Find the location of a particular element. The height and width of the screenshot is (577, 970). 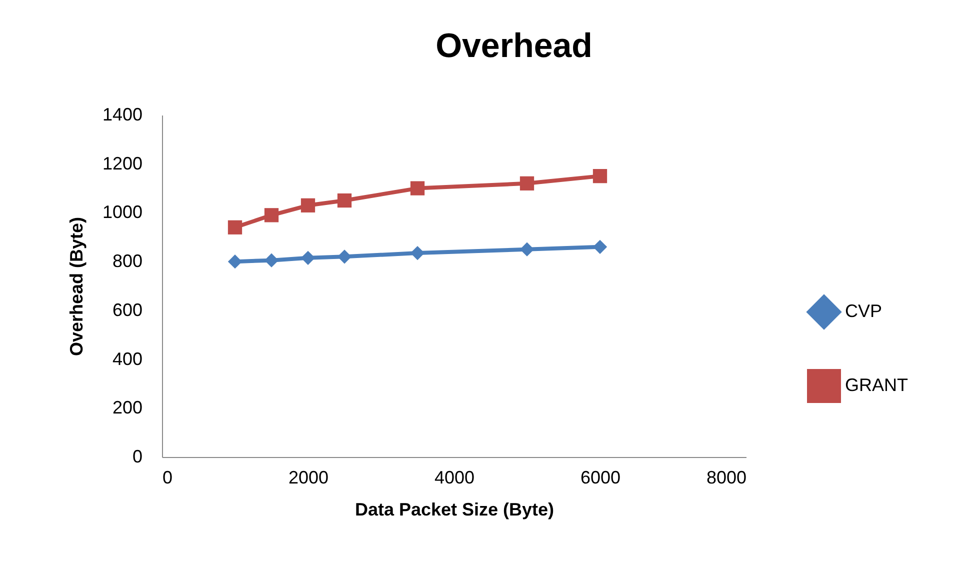

x-tick-label: 2000 is located at coordinates (308, 478).